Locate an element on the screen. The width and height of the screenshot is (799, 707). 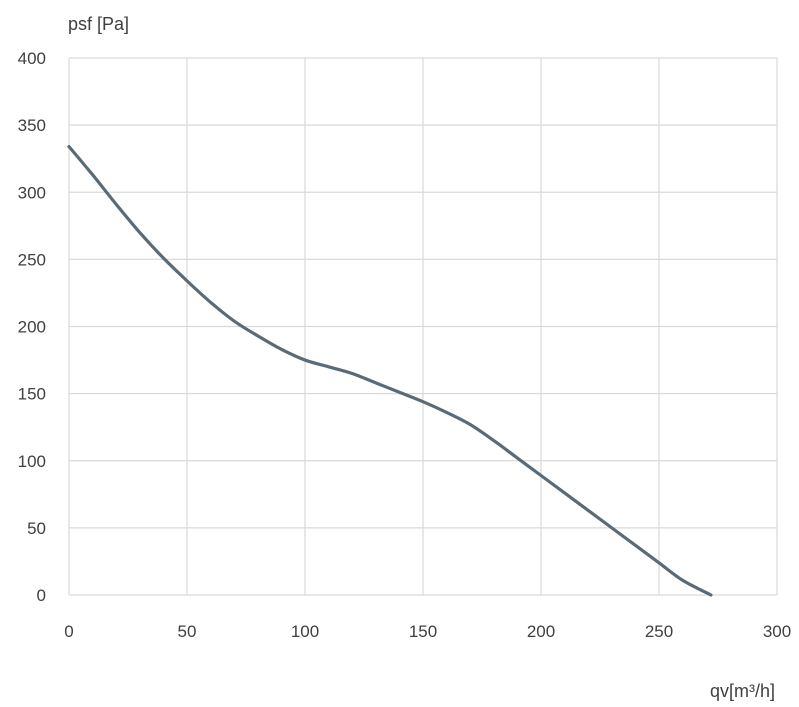
x-tick-label: 50 is located at coordinates (187, 631).